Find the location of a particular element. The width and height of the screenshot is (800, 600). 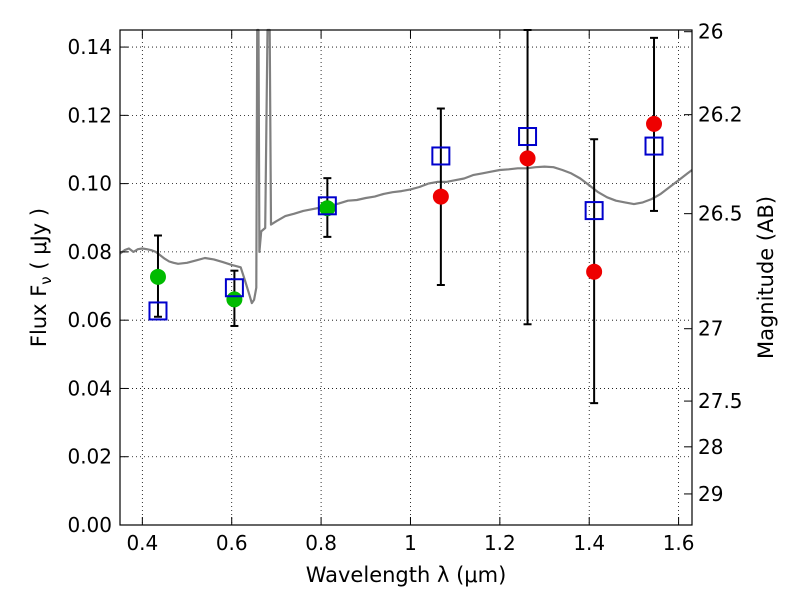

right-tick-label: 26.2 is located at coordinates (720, 115).